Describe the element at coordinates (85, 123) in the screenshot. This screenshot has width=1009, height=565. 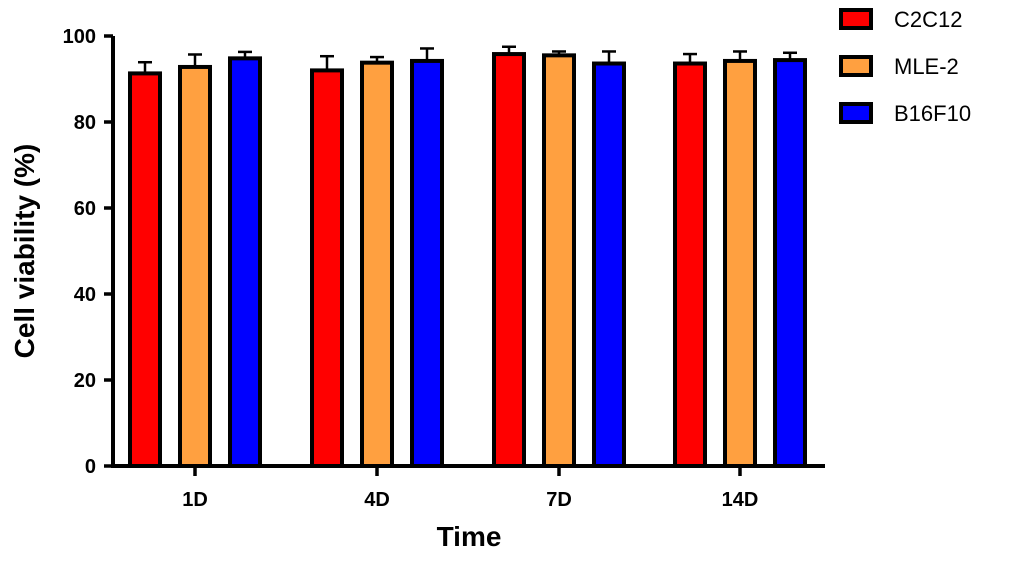
I see `y-tick-label: 80` at that location.